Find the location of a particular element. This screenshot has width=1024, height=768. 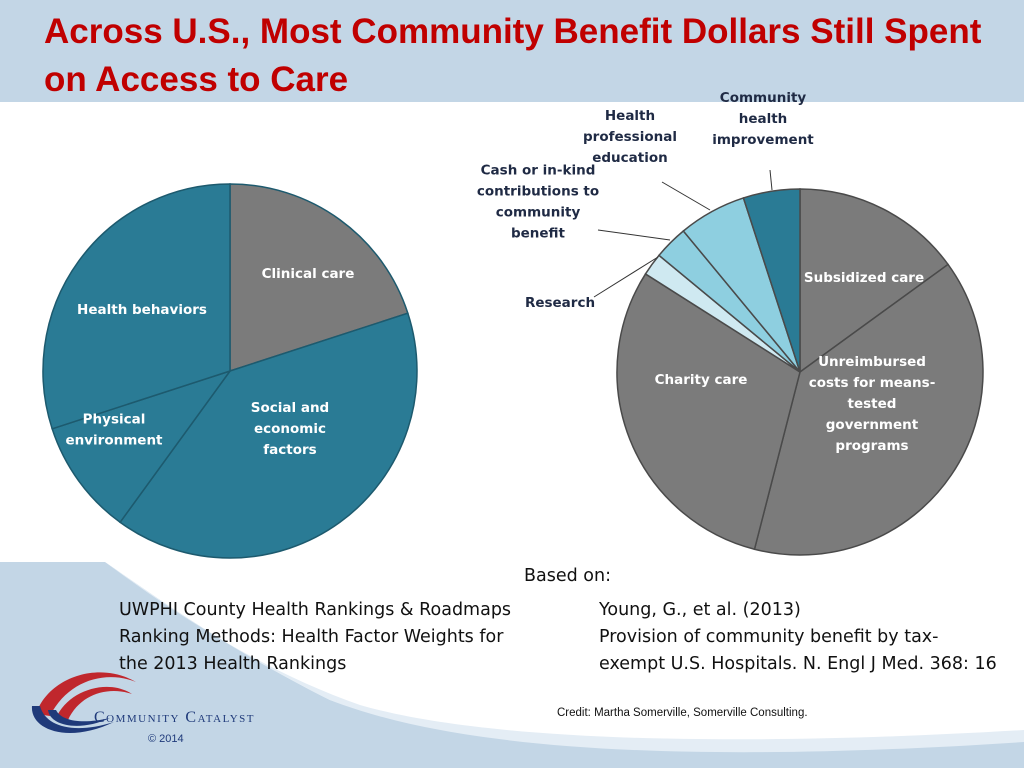

title-band is located at coordinates (512, 51).